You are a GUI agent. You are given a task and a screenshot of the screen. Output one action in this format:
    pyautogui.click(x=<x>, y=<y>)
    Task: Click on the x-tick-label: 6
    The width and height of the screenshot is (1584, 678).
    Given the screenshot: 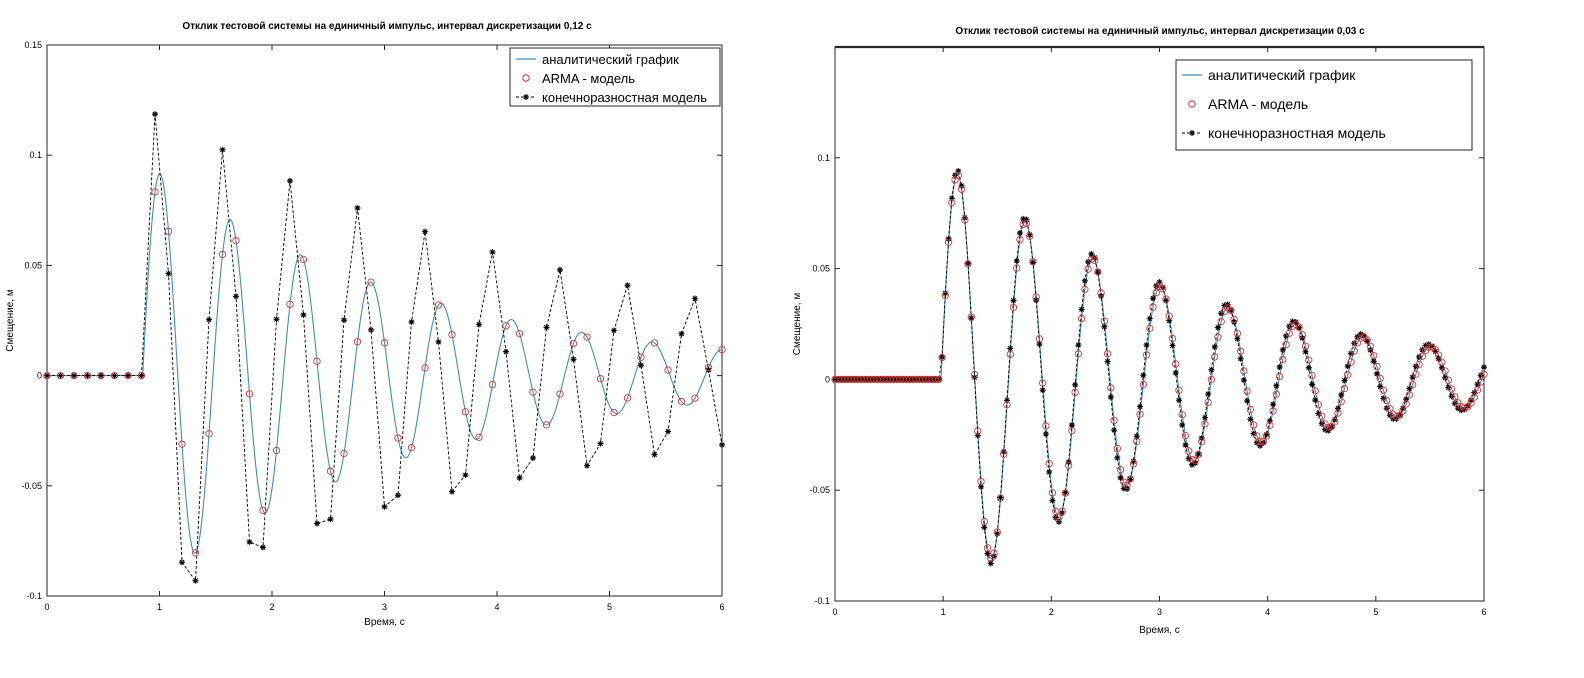 What is the action you would take?
    pyautogui.click(x=1483, y=612)
    